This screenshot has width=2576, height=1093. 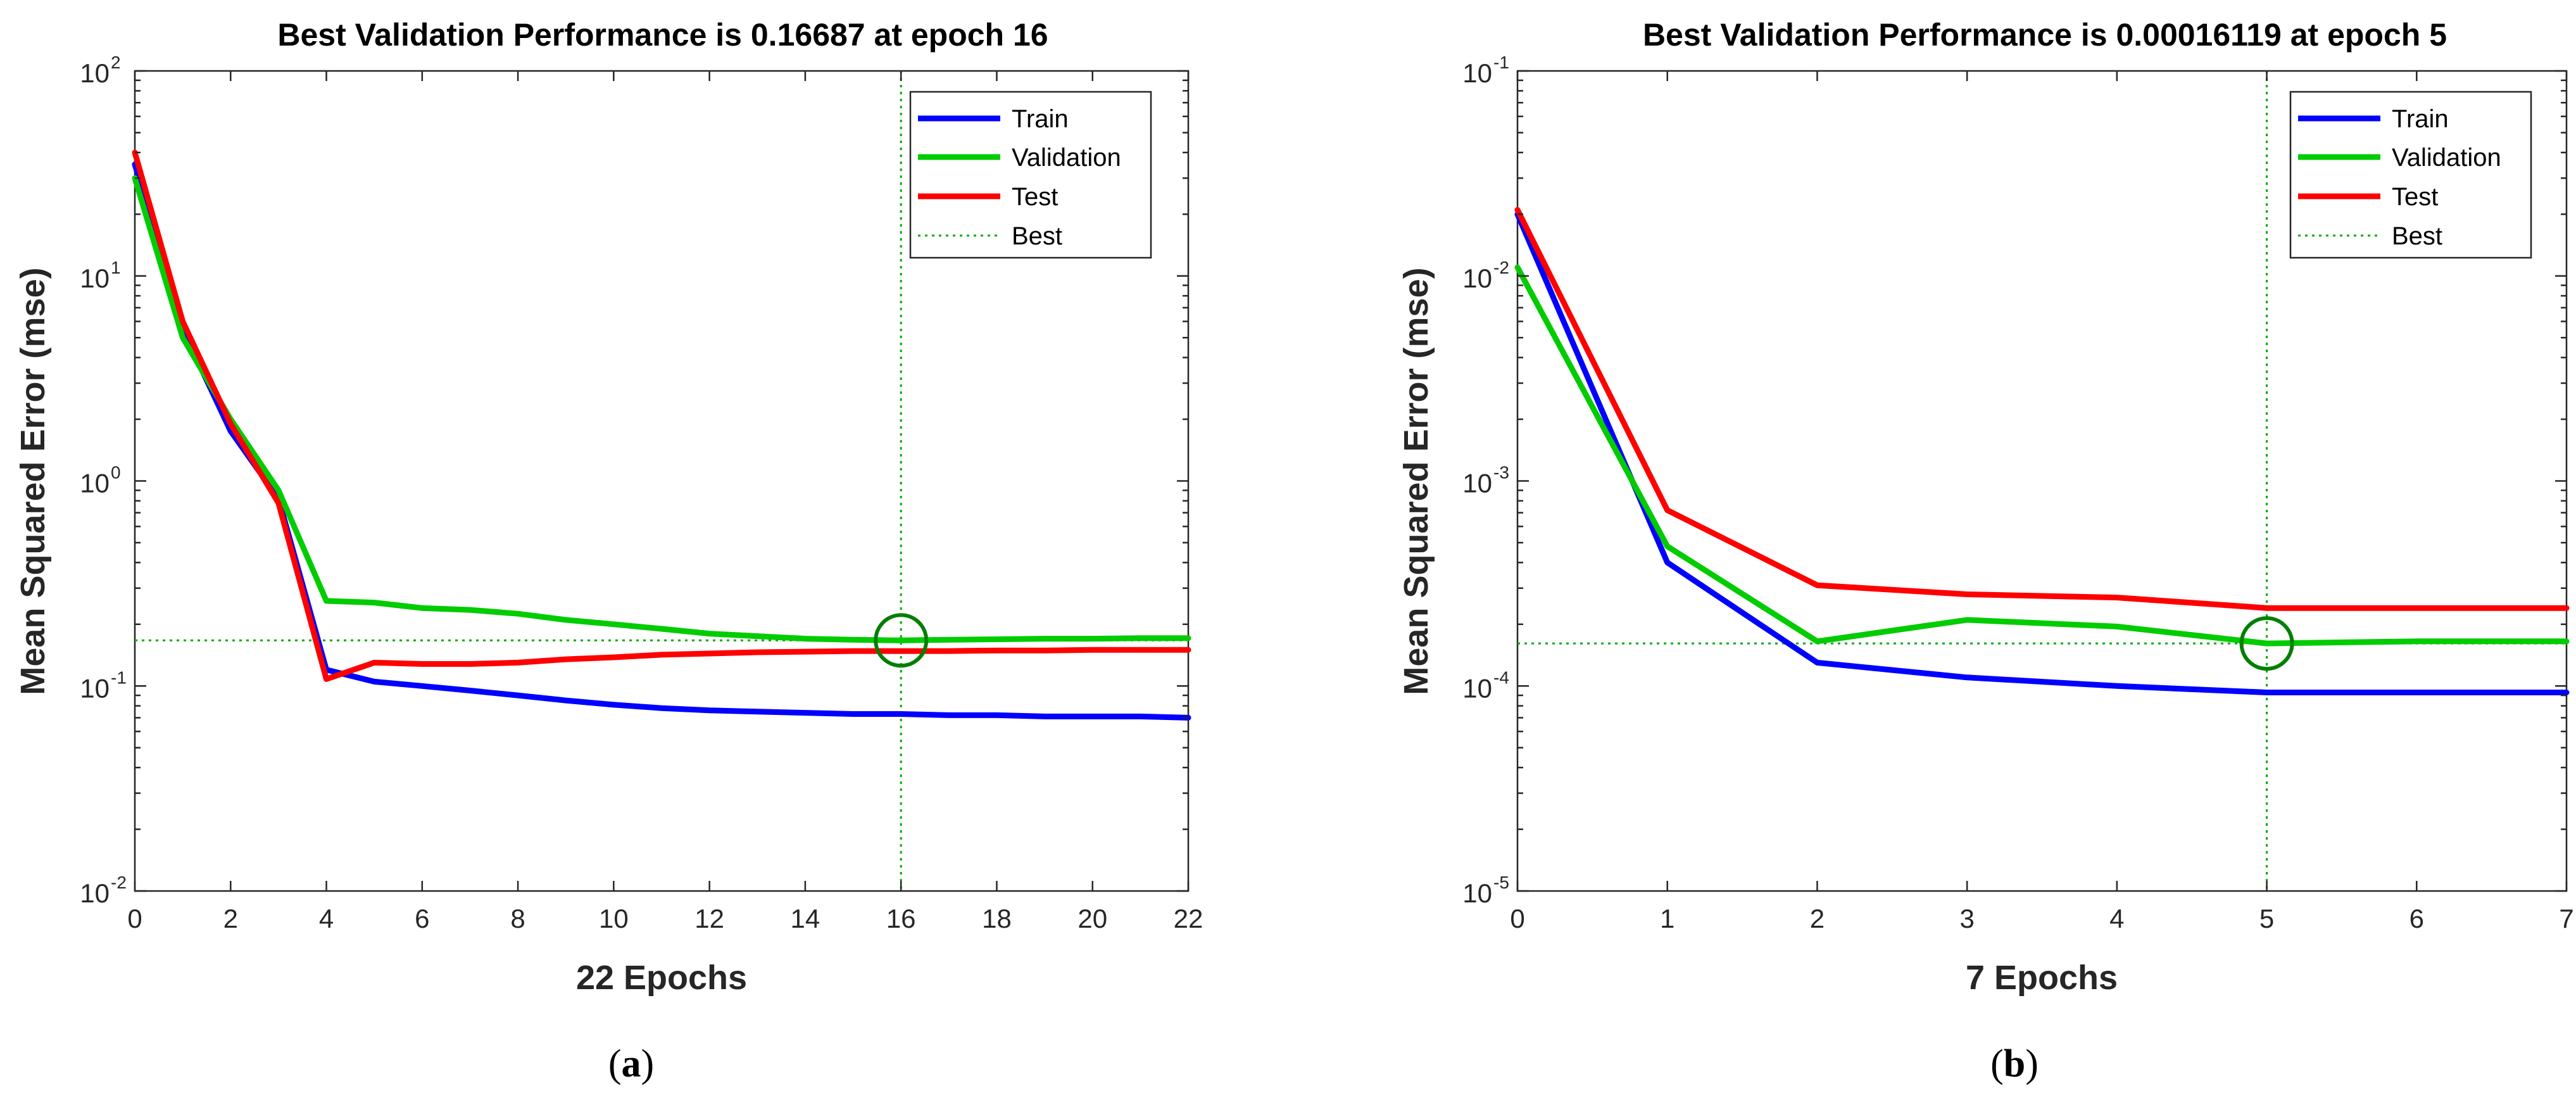 I want to click on chart-a-panel-label: (a), so click(x=631, y=1063).